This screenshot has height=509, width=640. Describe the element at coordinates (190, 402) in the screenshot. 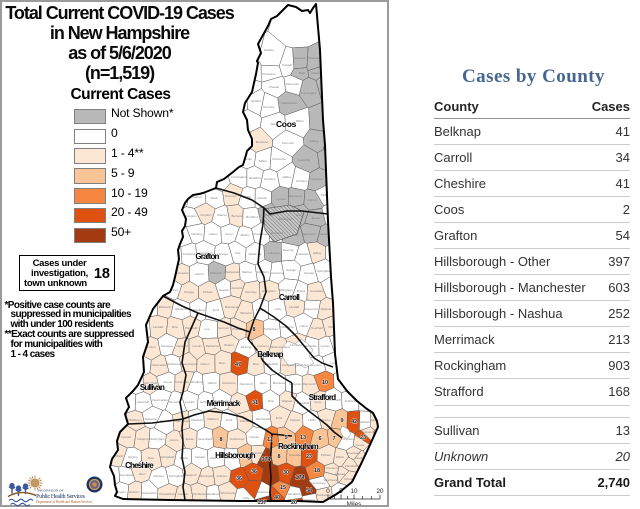

I see `svg-text: Loudon` at that location.